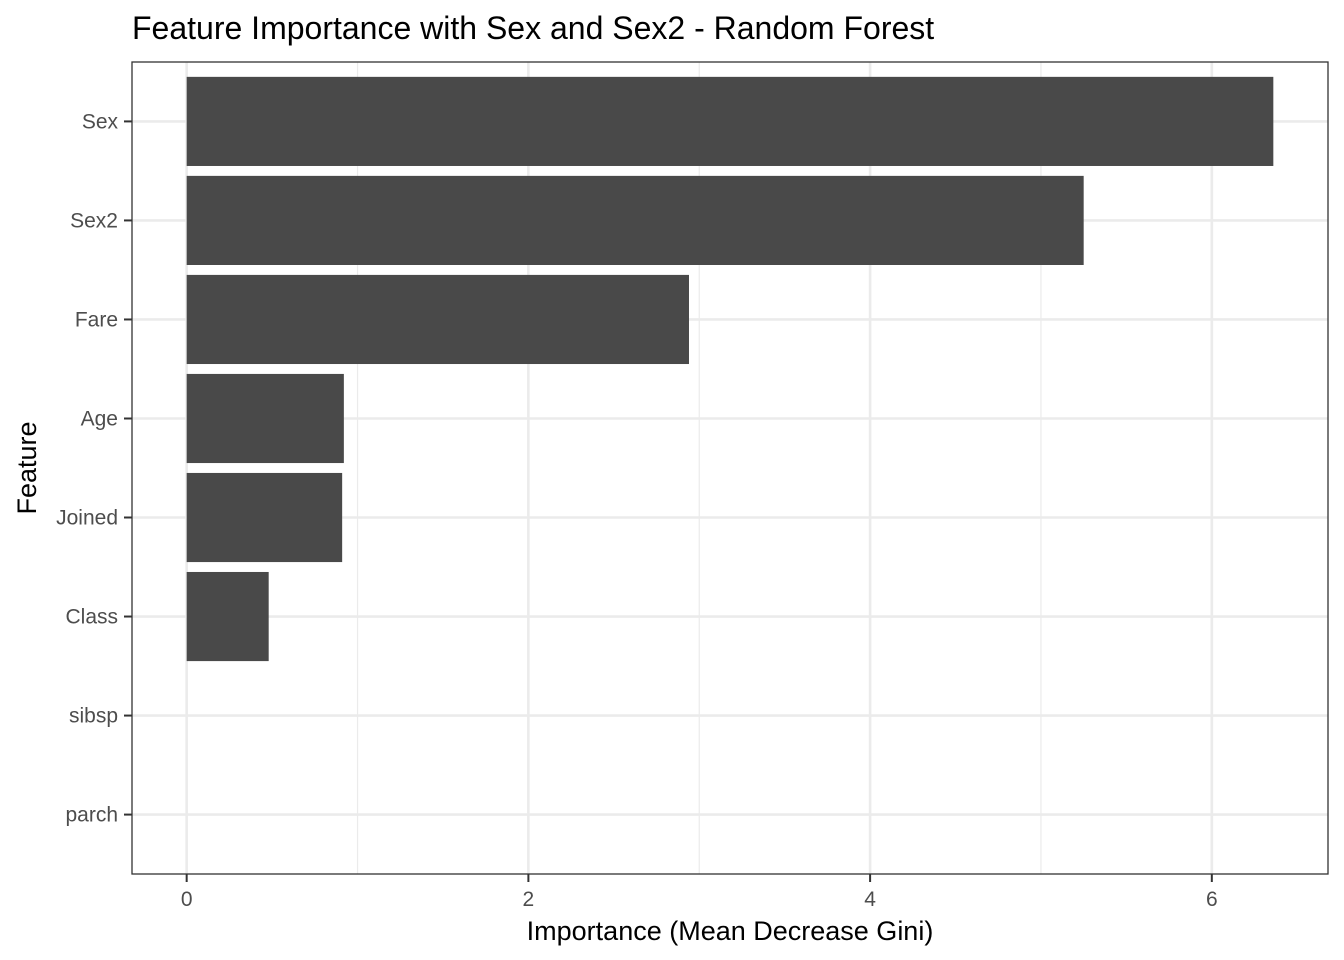 The image size is (1344, 960). Describe the element at coordinates (93, 716) in the screenshot. I see `y-tick-label: sibsp` at that location.